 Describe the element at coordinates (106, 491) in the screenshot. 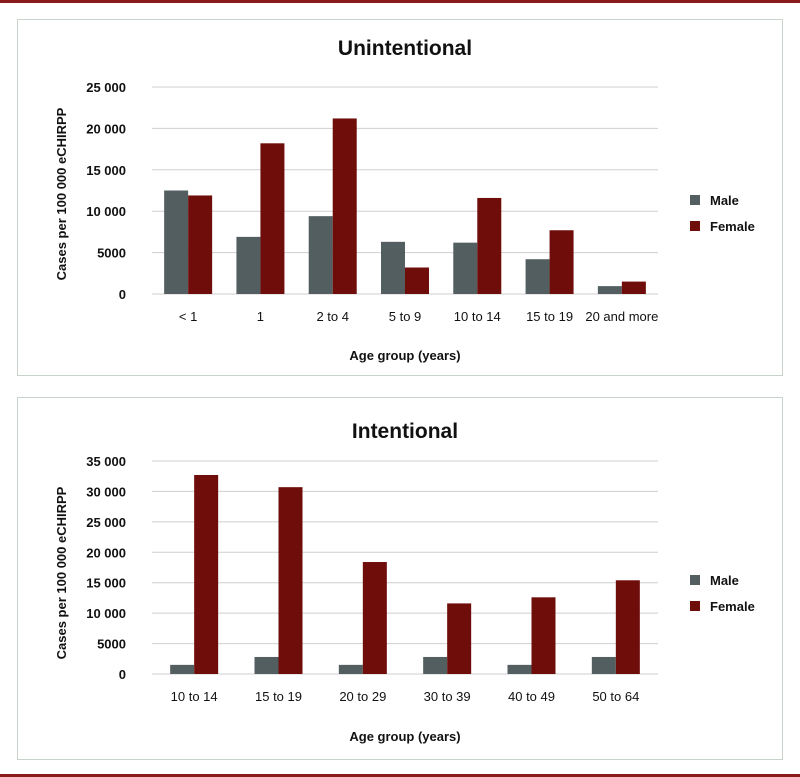

I see `y-tick-label: 30 000` at that location.